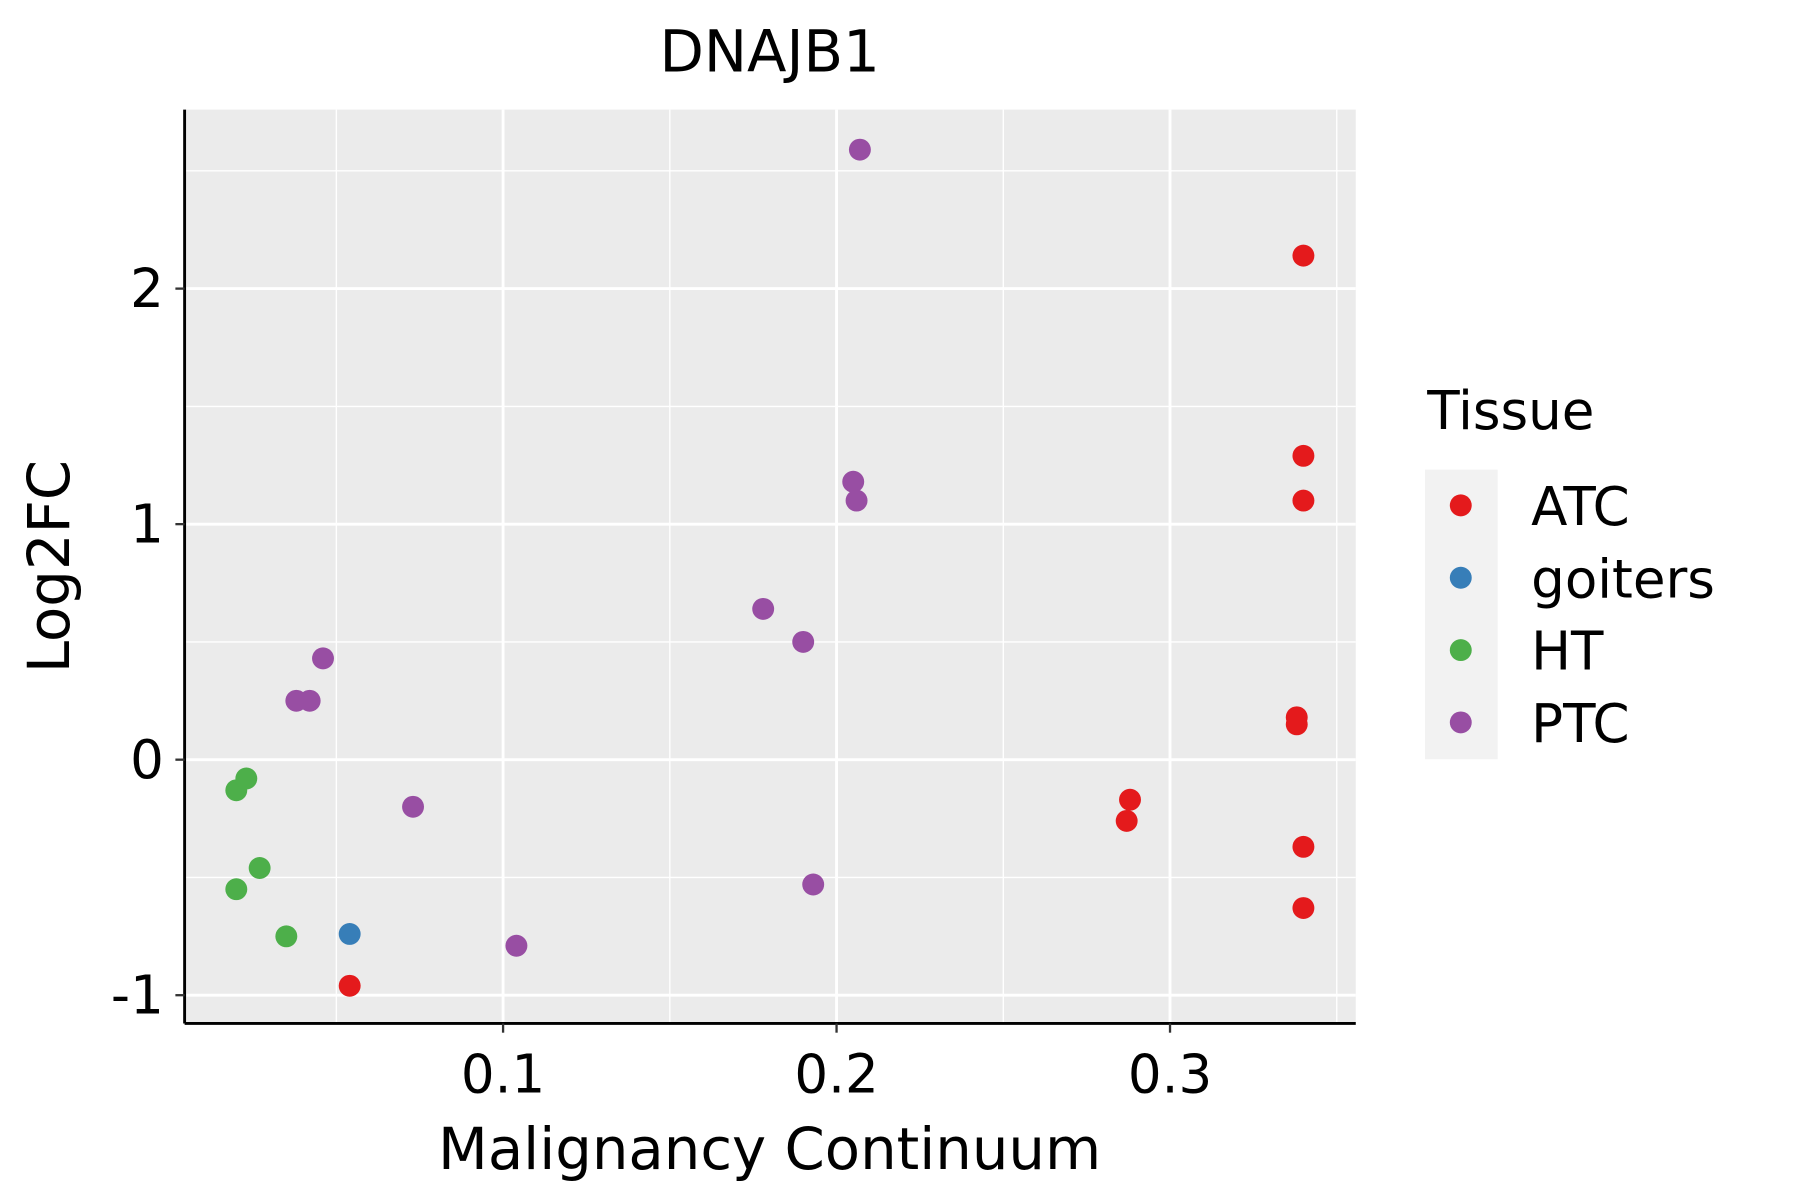  I want to click on y-tick-label: 0, so click(147, 760).